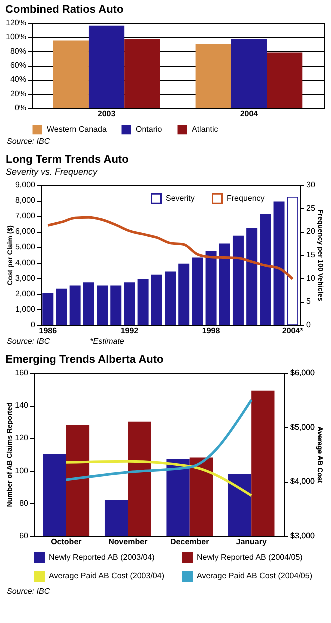  Describe the element at coordinates (130, 331) in the screenshot. I see `x-tick-label: 1992` at that location.